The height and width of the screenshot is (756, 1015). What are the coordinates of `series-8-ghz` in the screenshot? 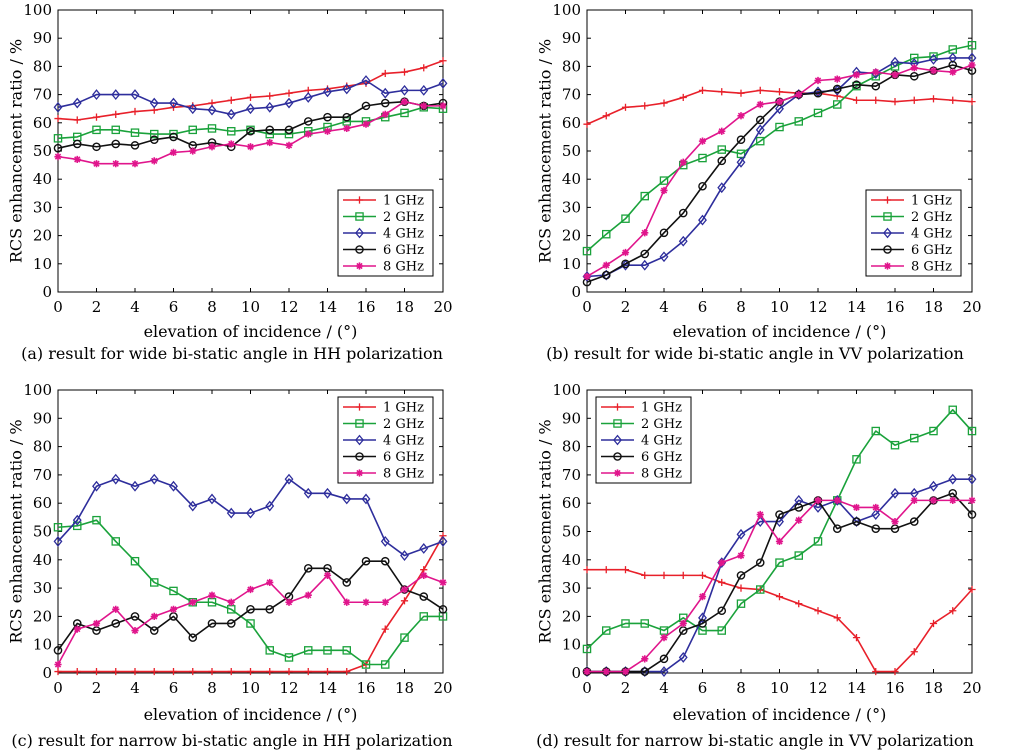 It's located at (779, 586).